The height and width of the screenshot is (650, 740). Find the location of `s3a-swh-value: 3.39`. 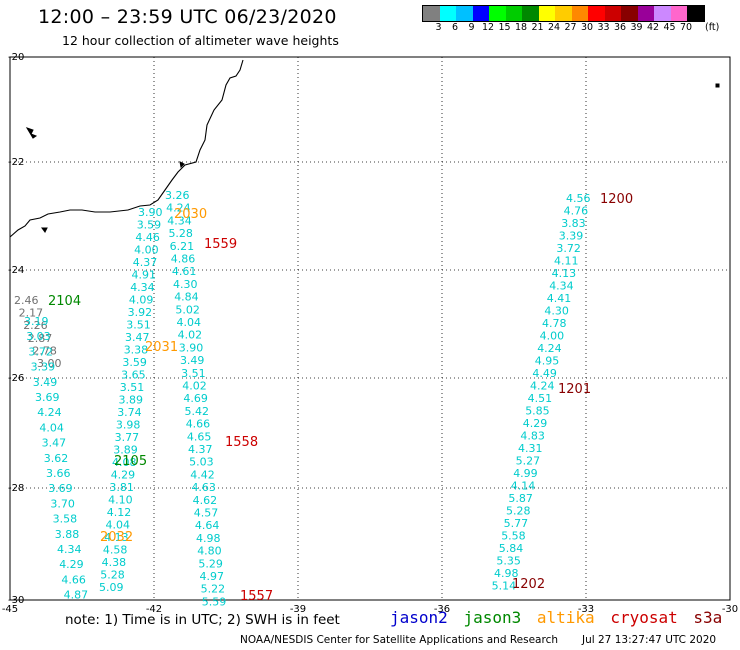

s3a-swh-value: 3.39 is located at coordinates (571, 236).